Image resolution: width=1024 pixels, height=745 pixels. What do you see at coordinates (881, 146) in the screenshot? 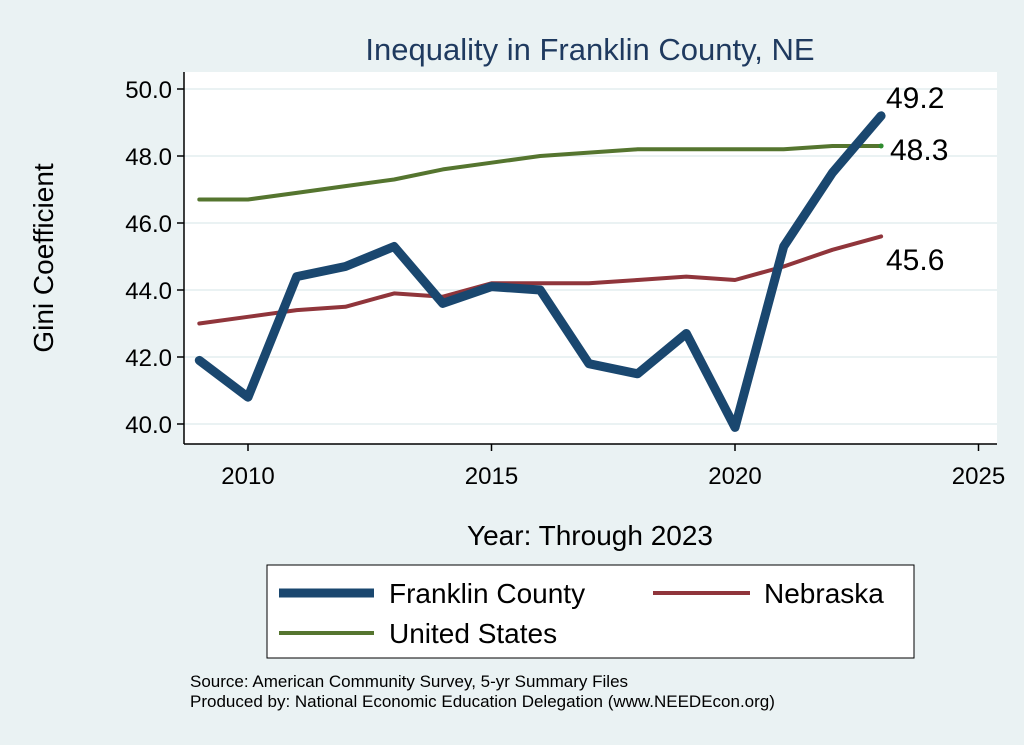
I see `series-end-marker-united-states` at bounding box center [881, 146].